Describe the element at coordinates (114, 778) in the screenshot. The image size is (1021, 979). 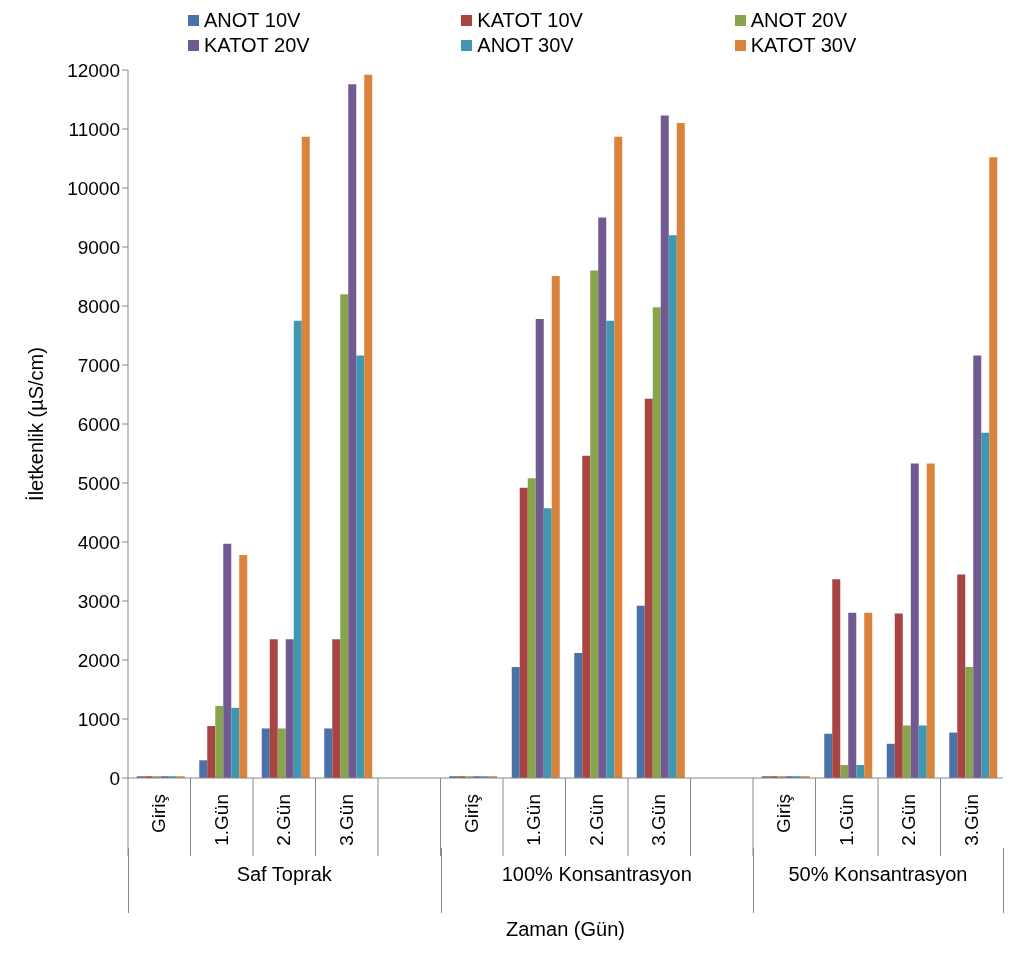
I see `y-tick-label: 0` at that location.